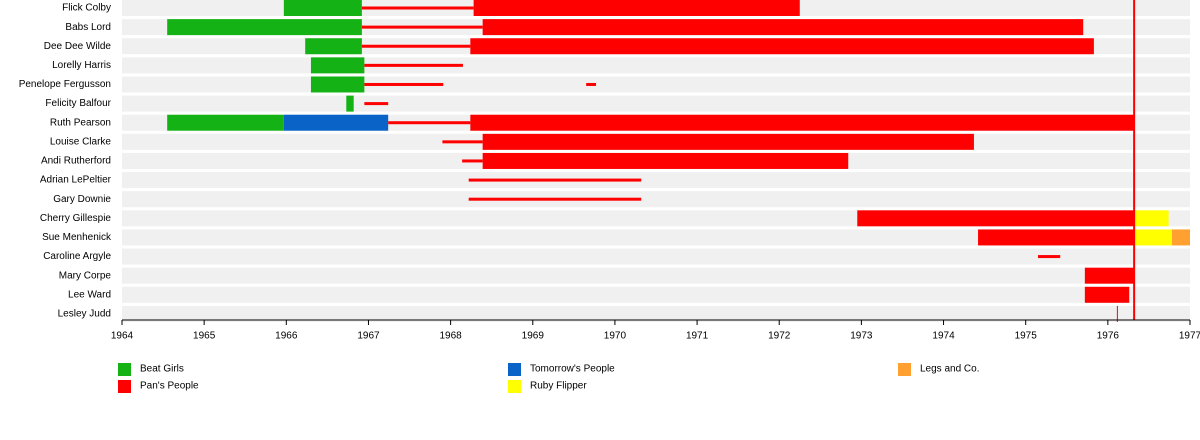 This screenshot has height=440, width=1200. Describe the element at coordinates (77, 256) in the screenshot. I see `row-label: Caroline Argyle` at that location.